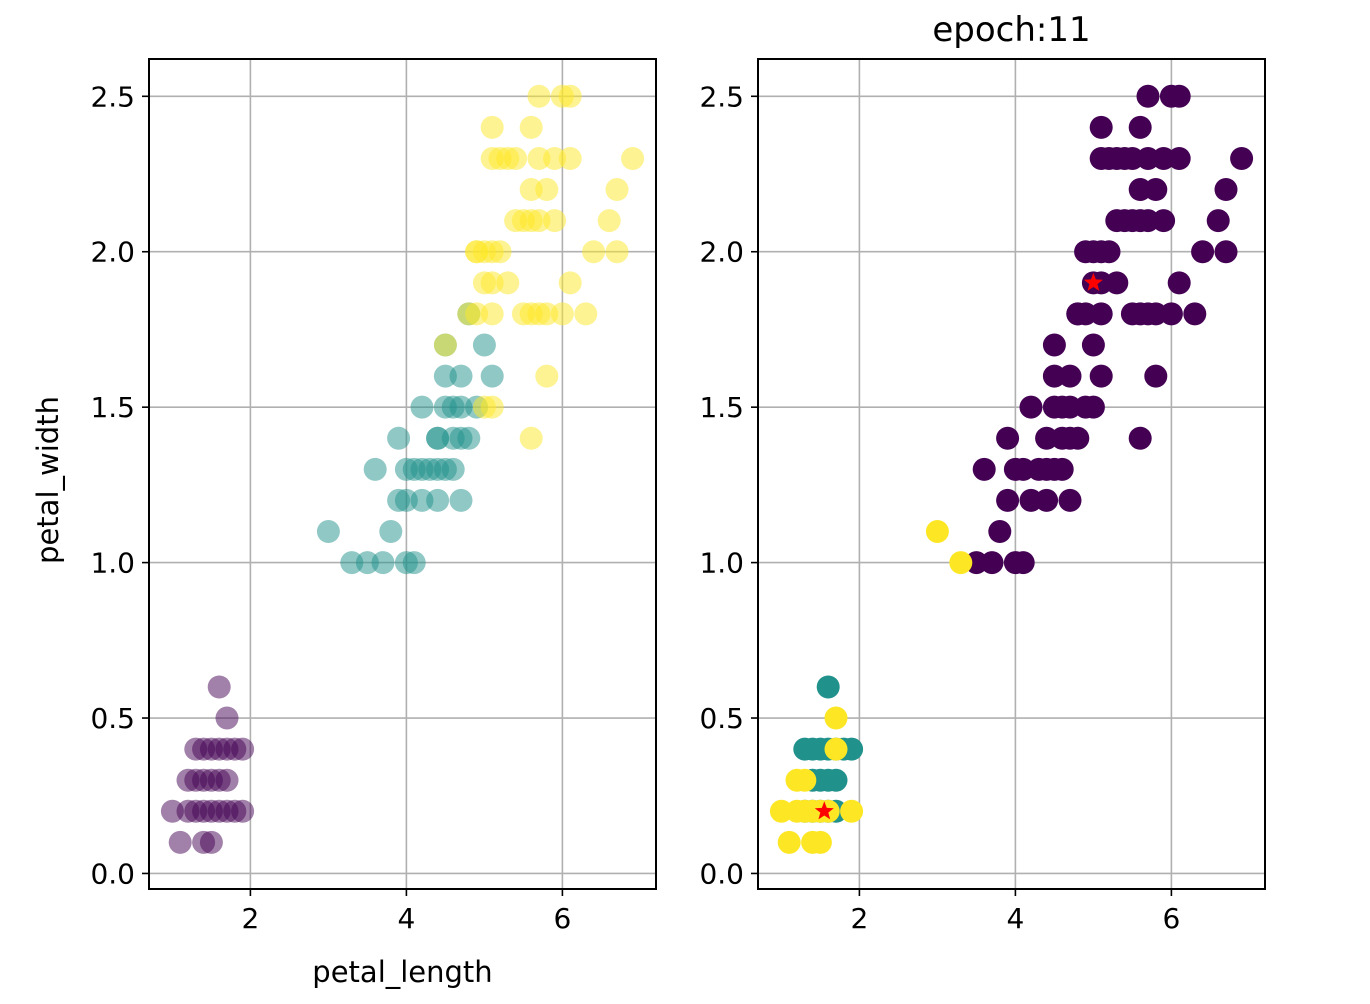 The image size is (1370, 1004). I want to click on x-tick-label: 6, so click(1171, 918).